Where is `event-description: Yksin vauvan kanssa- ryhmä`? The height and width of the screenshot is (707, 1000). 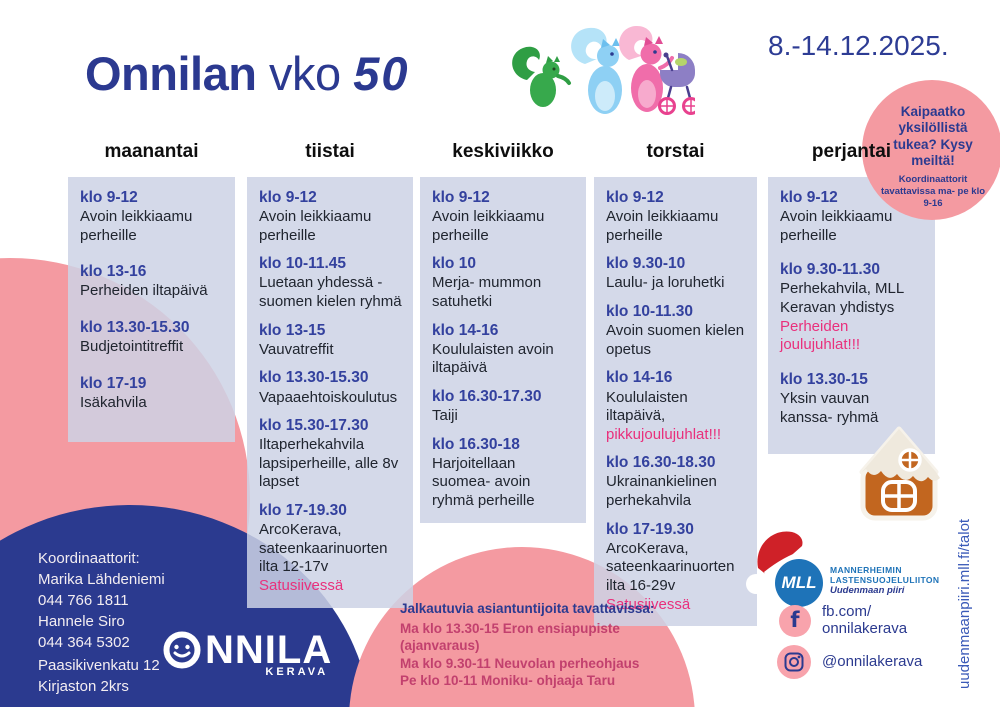 event-description: Yksin vauvan kanssa- ryhmä is located at coordinates (829, 407).